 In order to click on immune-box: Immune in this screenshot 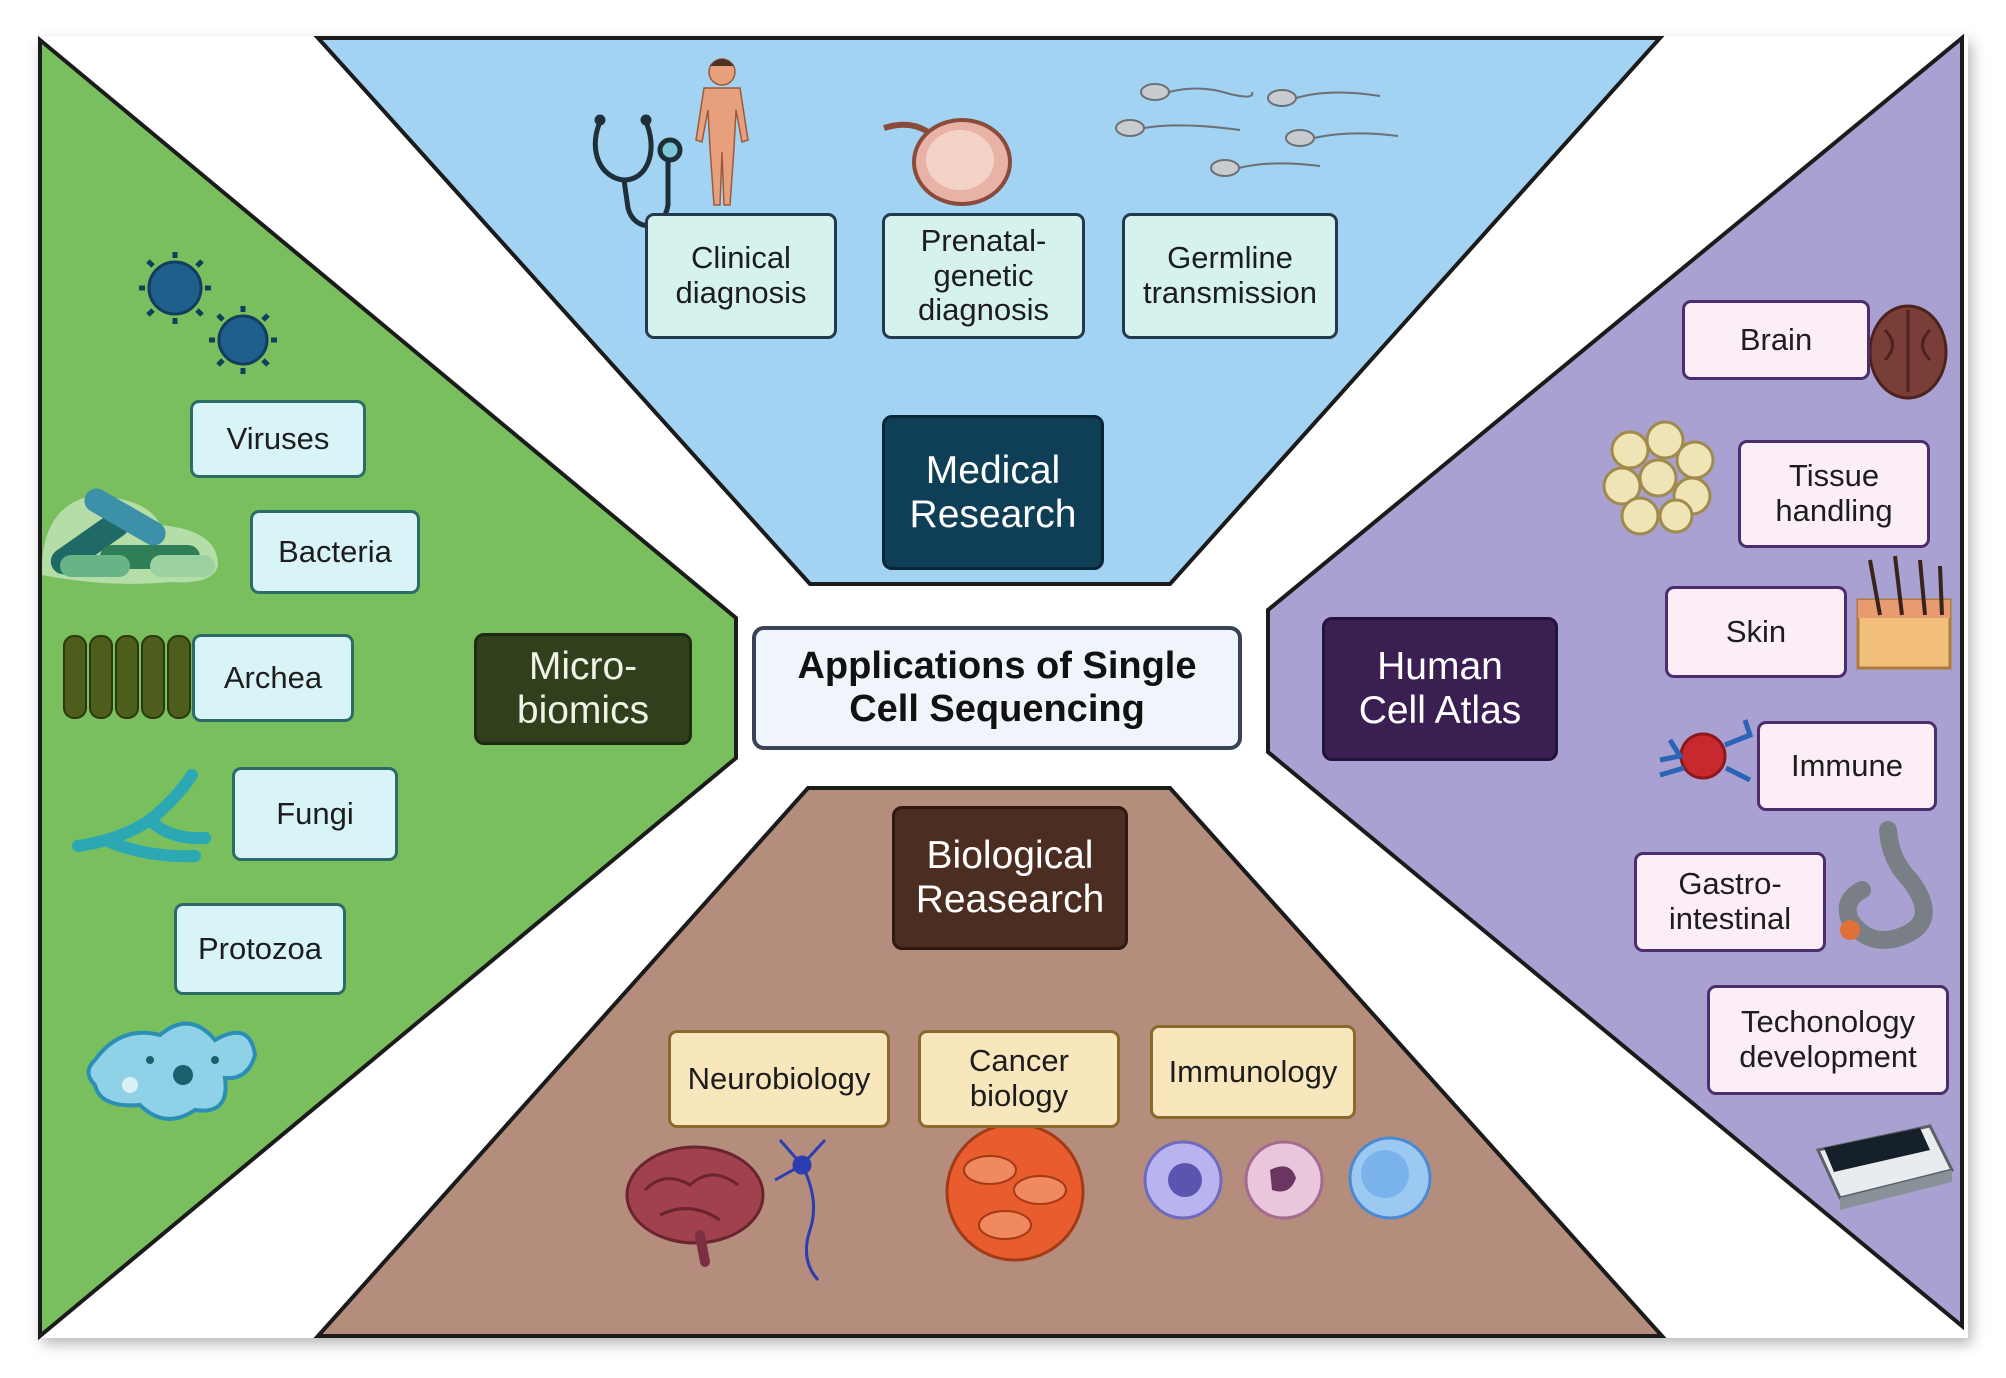, I will do `click(1847, 766)`.